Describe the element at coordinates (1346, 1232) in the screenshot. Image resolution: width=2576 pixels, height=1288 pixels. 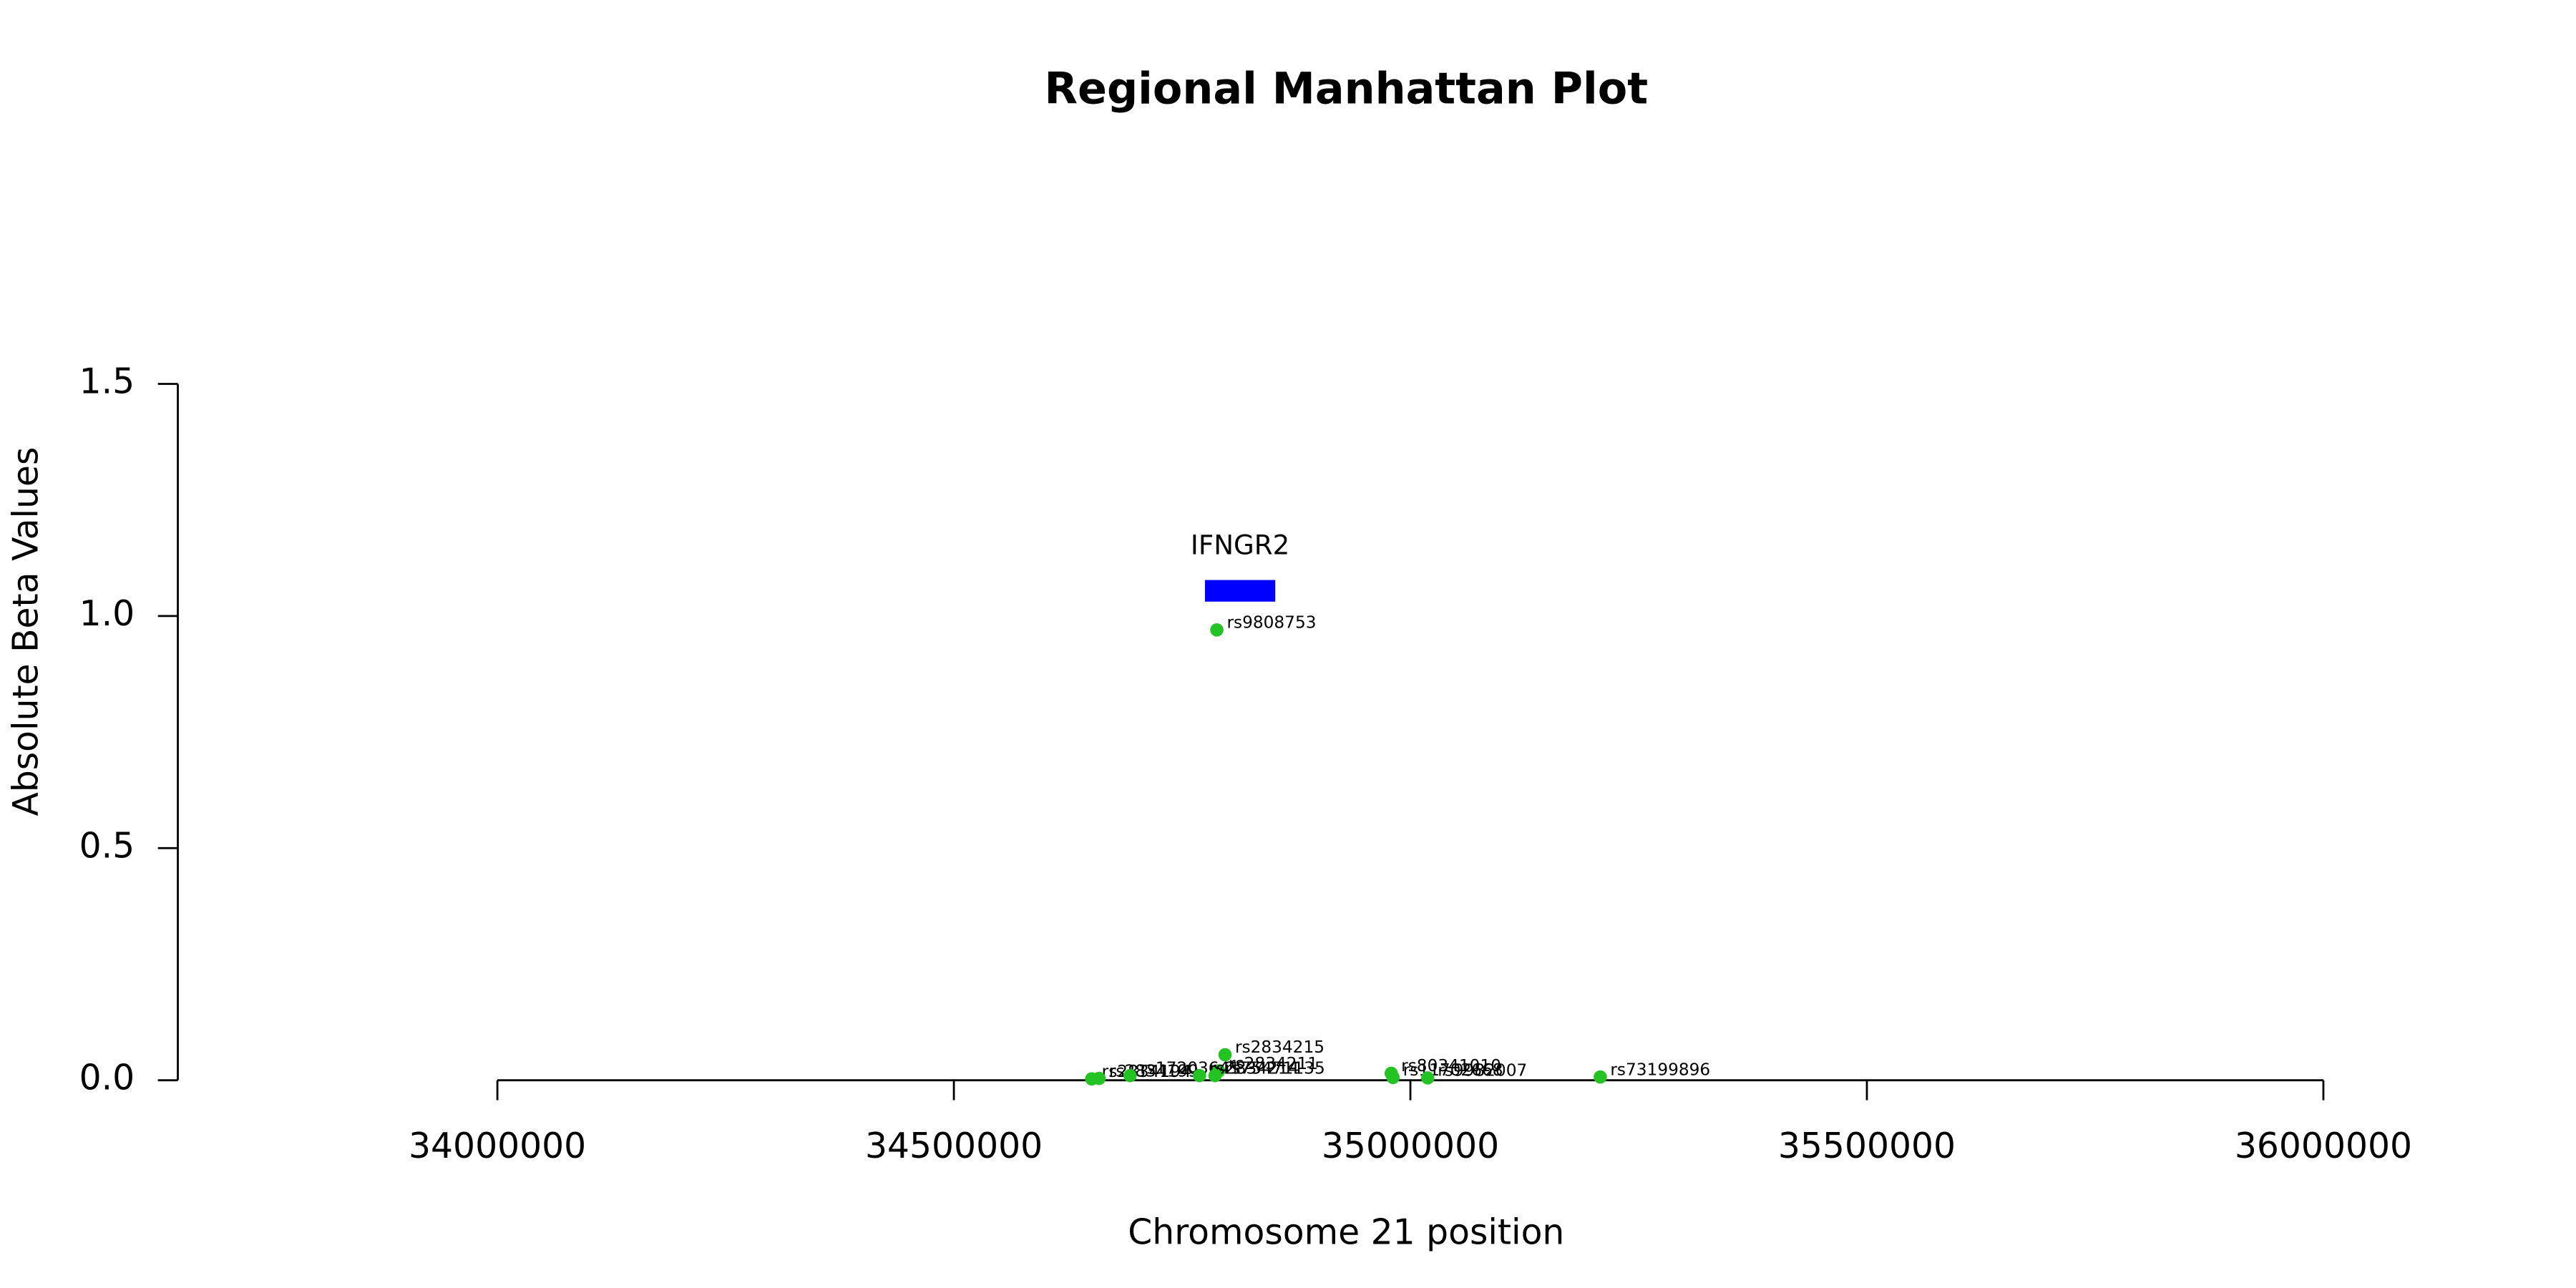
I see `x-axis-label: Chromosome 21 position` at that location.